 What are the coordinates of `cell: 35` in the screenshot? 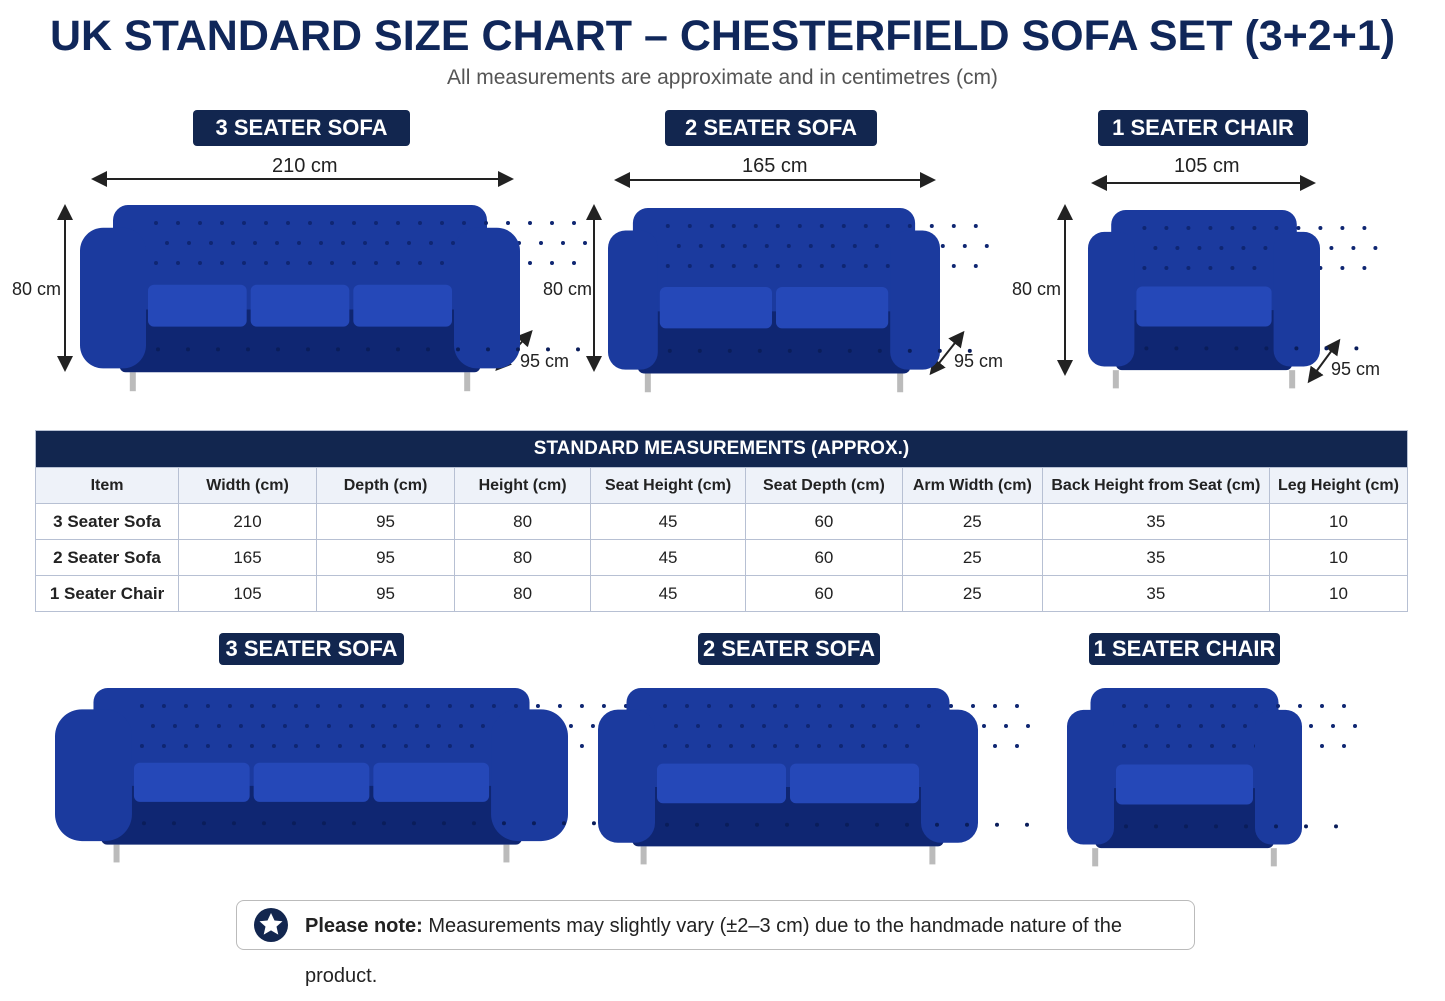 It's located at (1155, 557).